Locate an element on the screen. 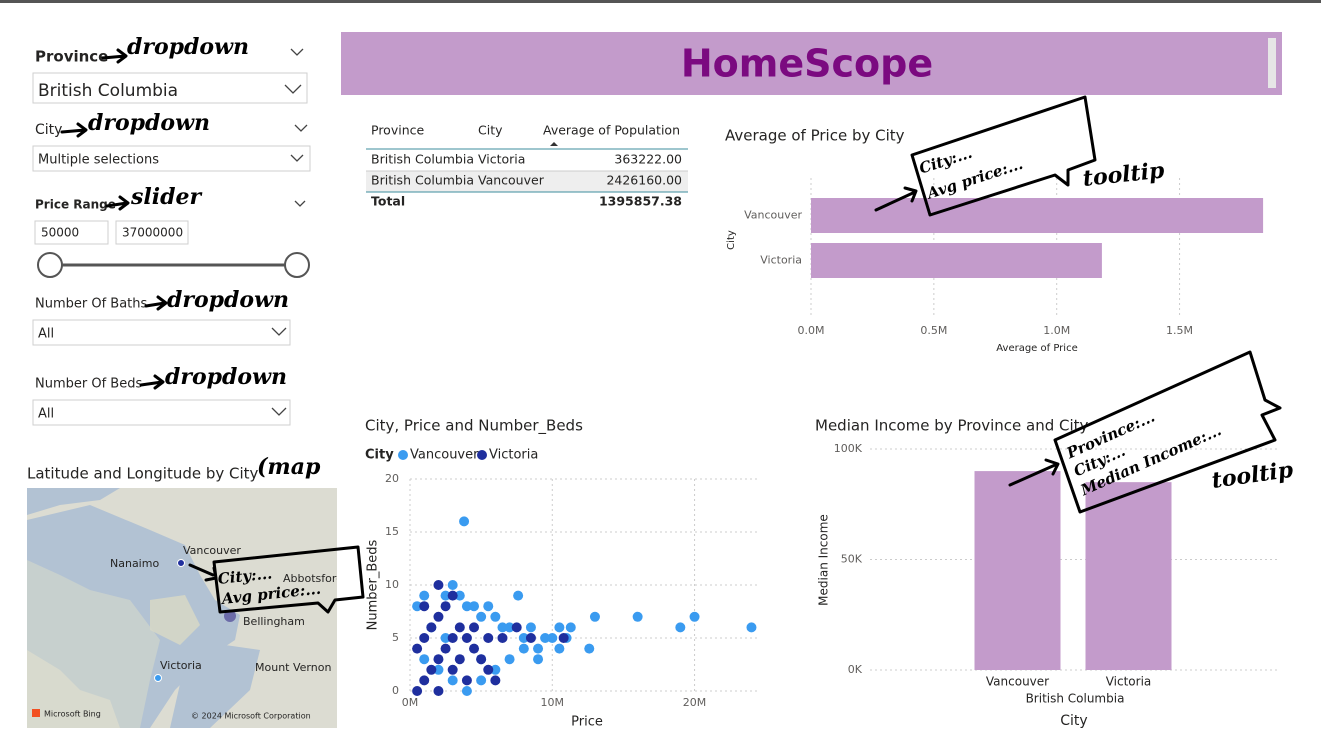 This screenshot has height=736, width=1321. column-header: Average of Population is located at coordinates (611, 130).